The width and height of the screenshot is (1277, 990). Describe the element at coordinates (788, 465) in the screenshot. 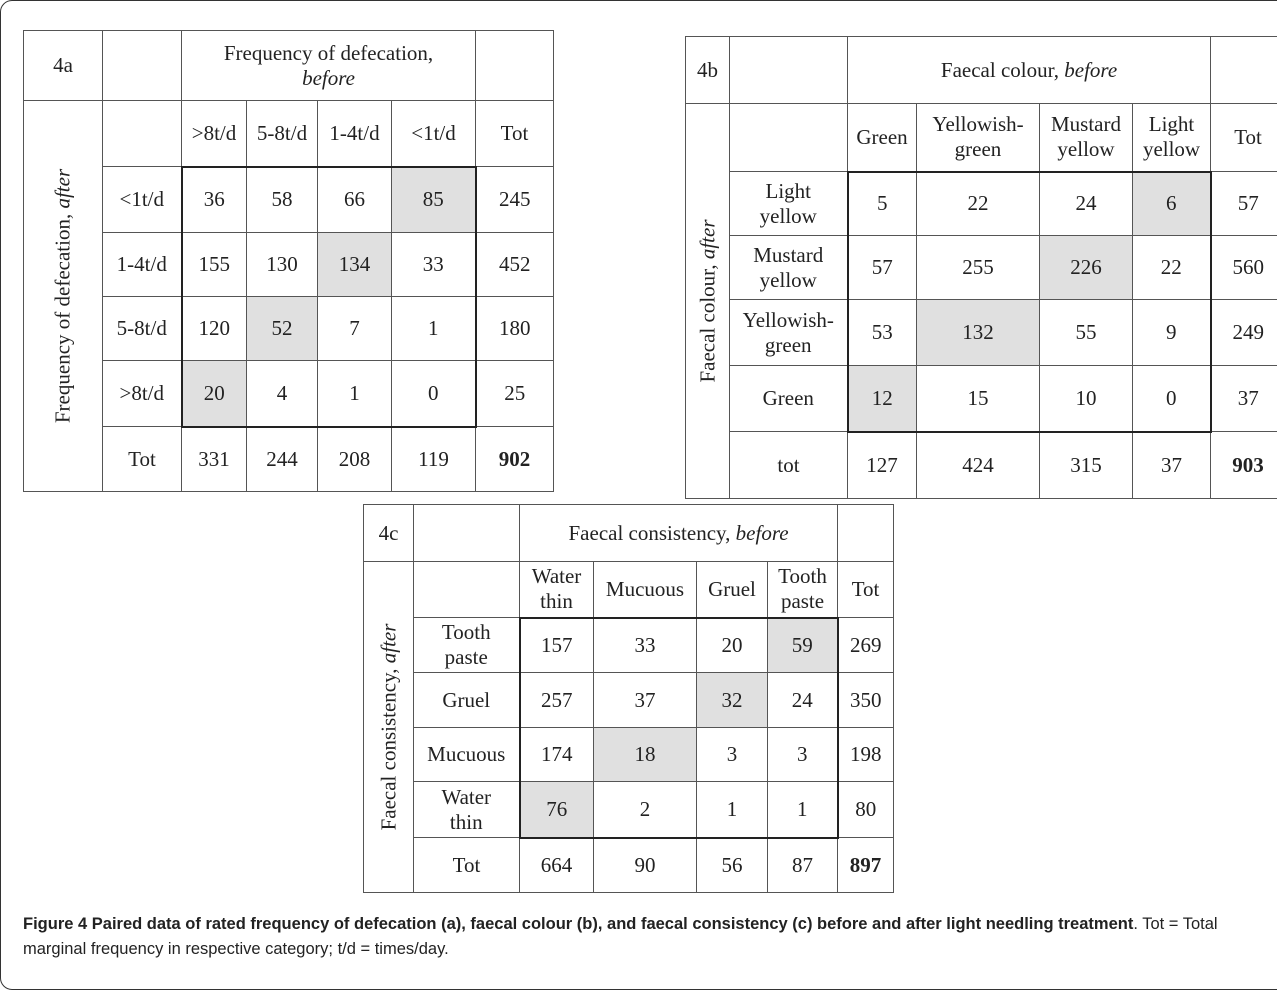

I see `tot-label: tot` at that location.